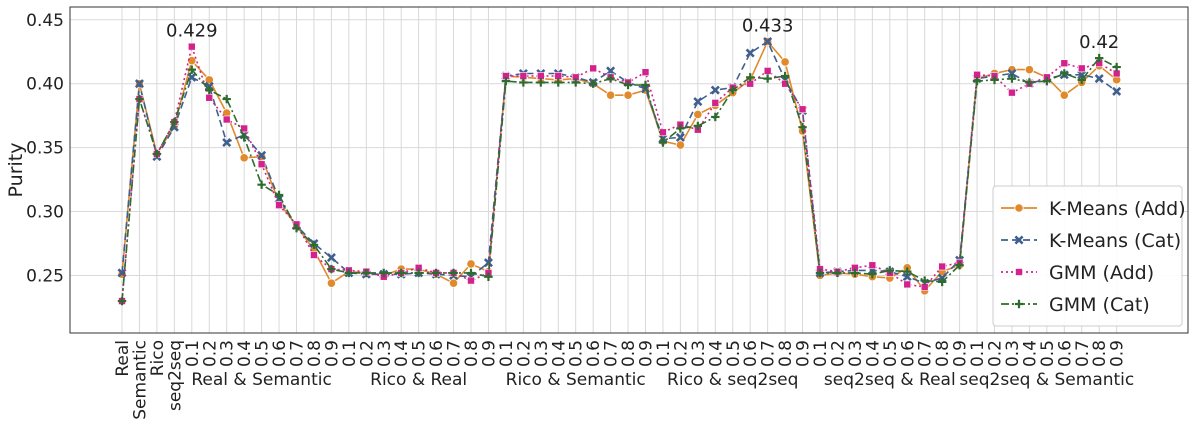  What do you see at coordinates (45, 276) in the screenshot?
I see `y-tick-label: 0.25` at bounding box center [45, 276].